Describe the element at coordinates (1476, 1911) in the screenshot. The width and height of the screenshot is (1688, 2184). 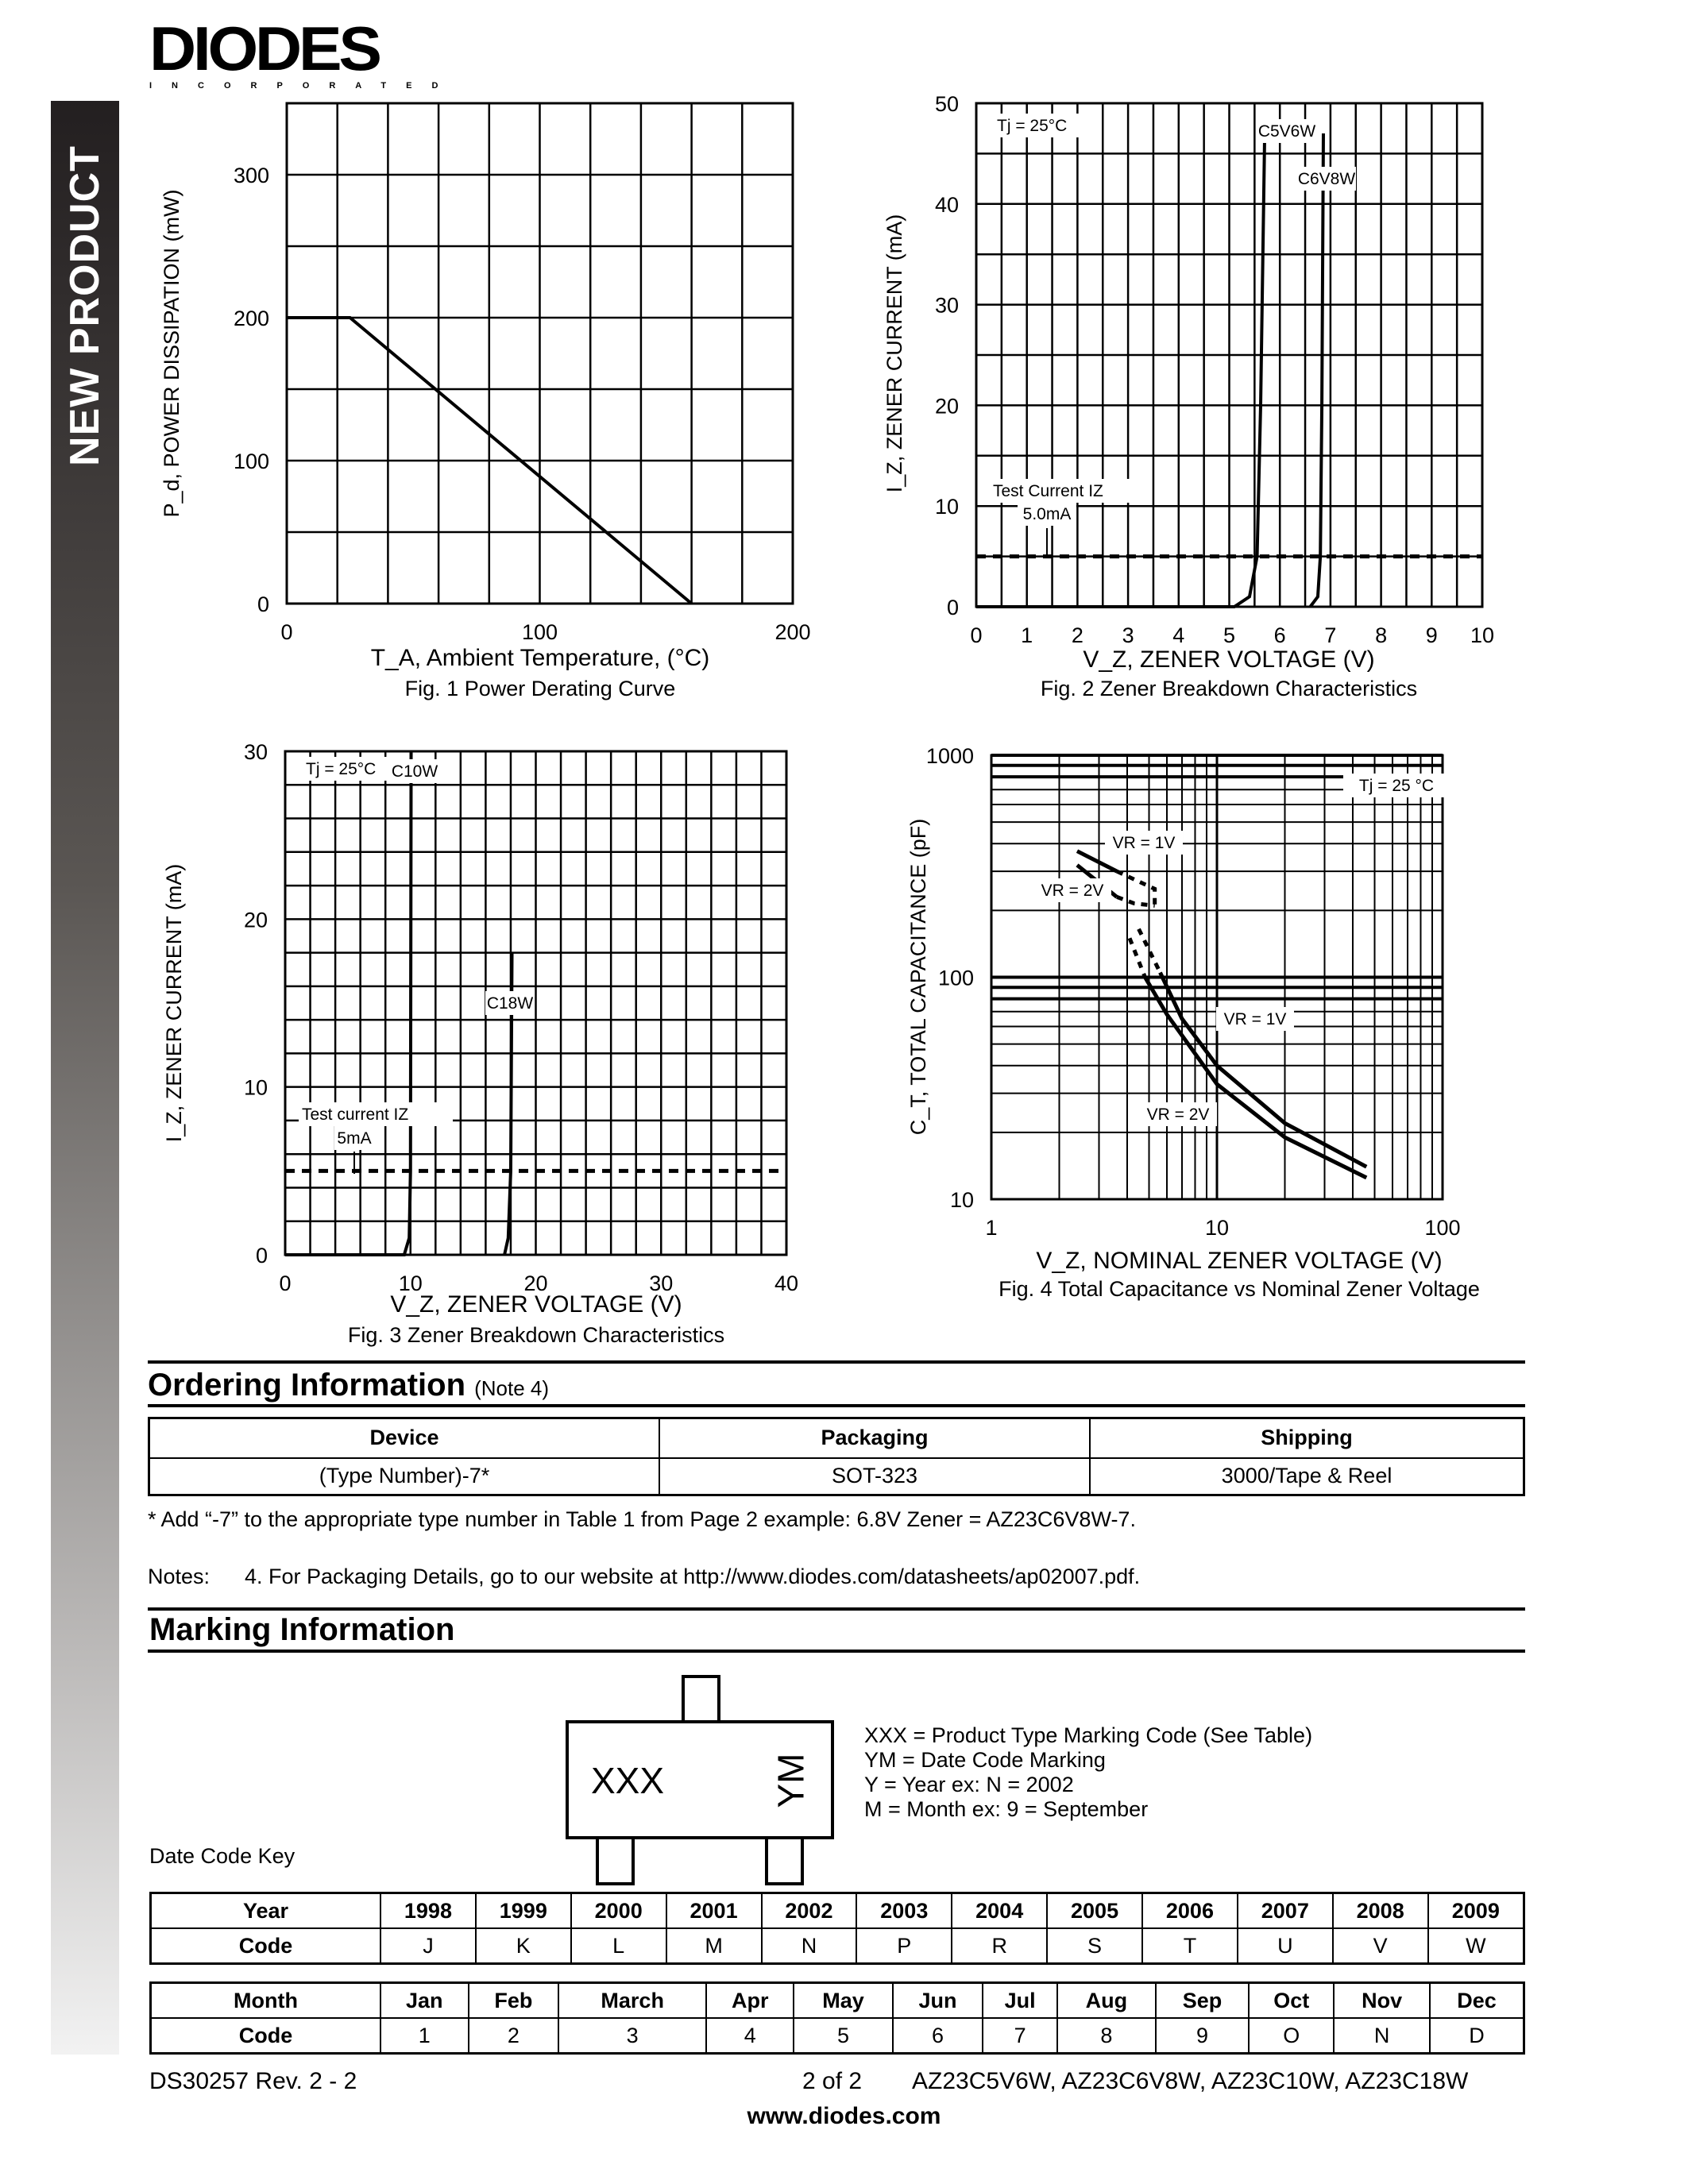
I see `table-cell: 2009` at that location.